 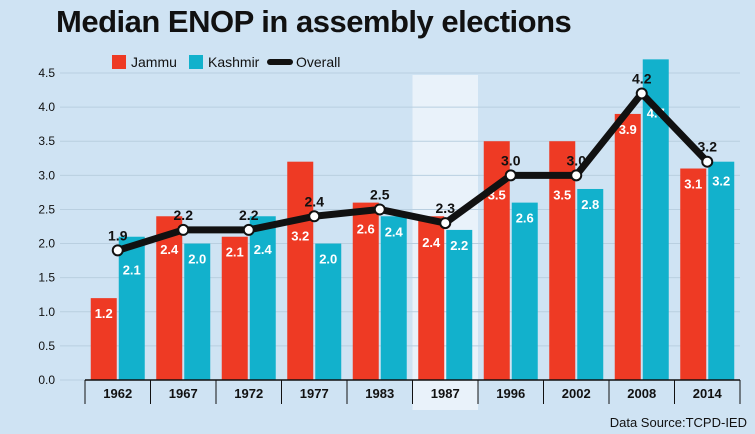 What do you see at coordinates (318, 62) in the screenshot?
I see `legend-label-overall: Overall` at bounding box center [318, 62].